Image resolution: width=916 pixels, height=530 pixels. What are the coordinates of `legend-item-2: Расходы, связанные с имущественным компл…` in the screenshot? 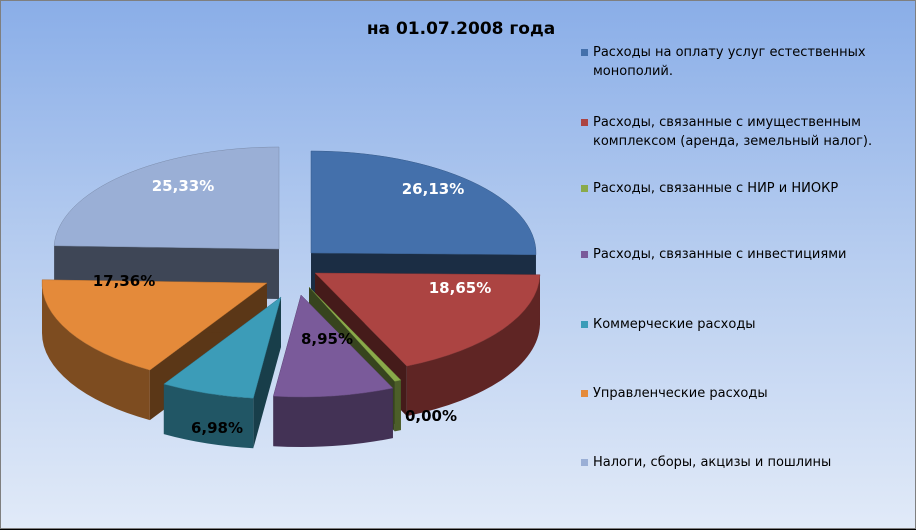 It's located at (743, 132).